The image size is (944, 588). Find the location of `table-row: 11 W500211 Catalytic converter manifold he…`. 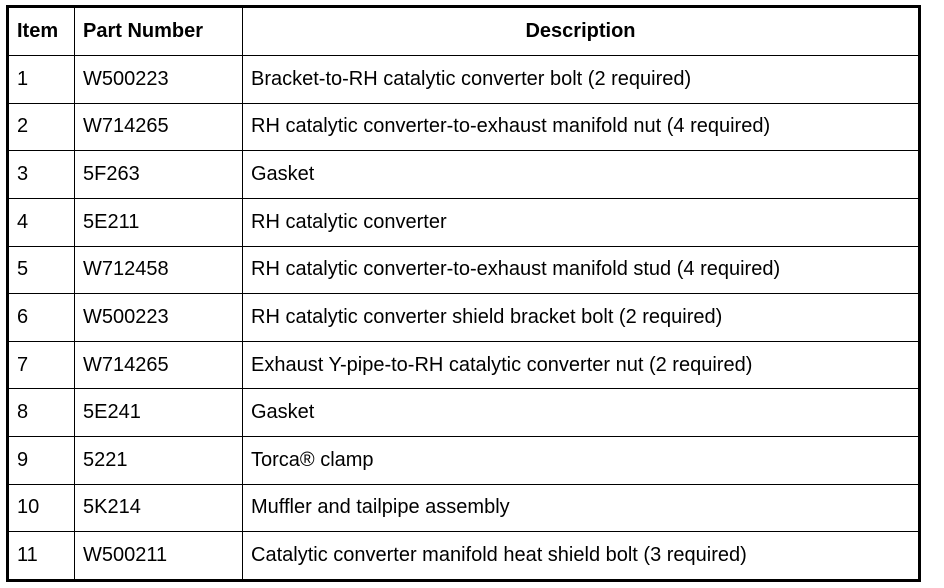

table-row: 11 W500211 Catalytic converter manifold he… is located at coordinates (463, 556).